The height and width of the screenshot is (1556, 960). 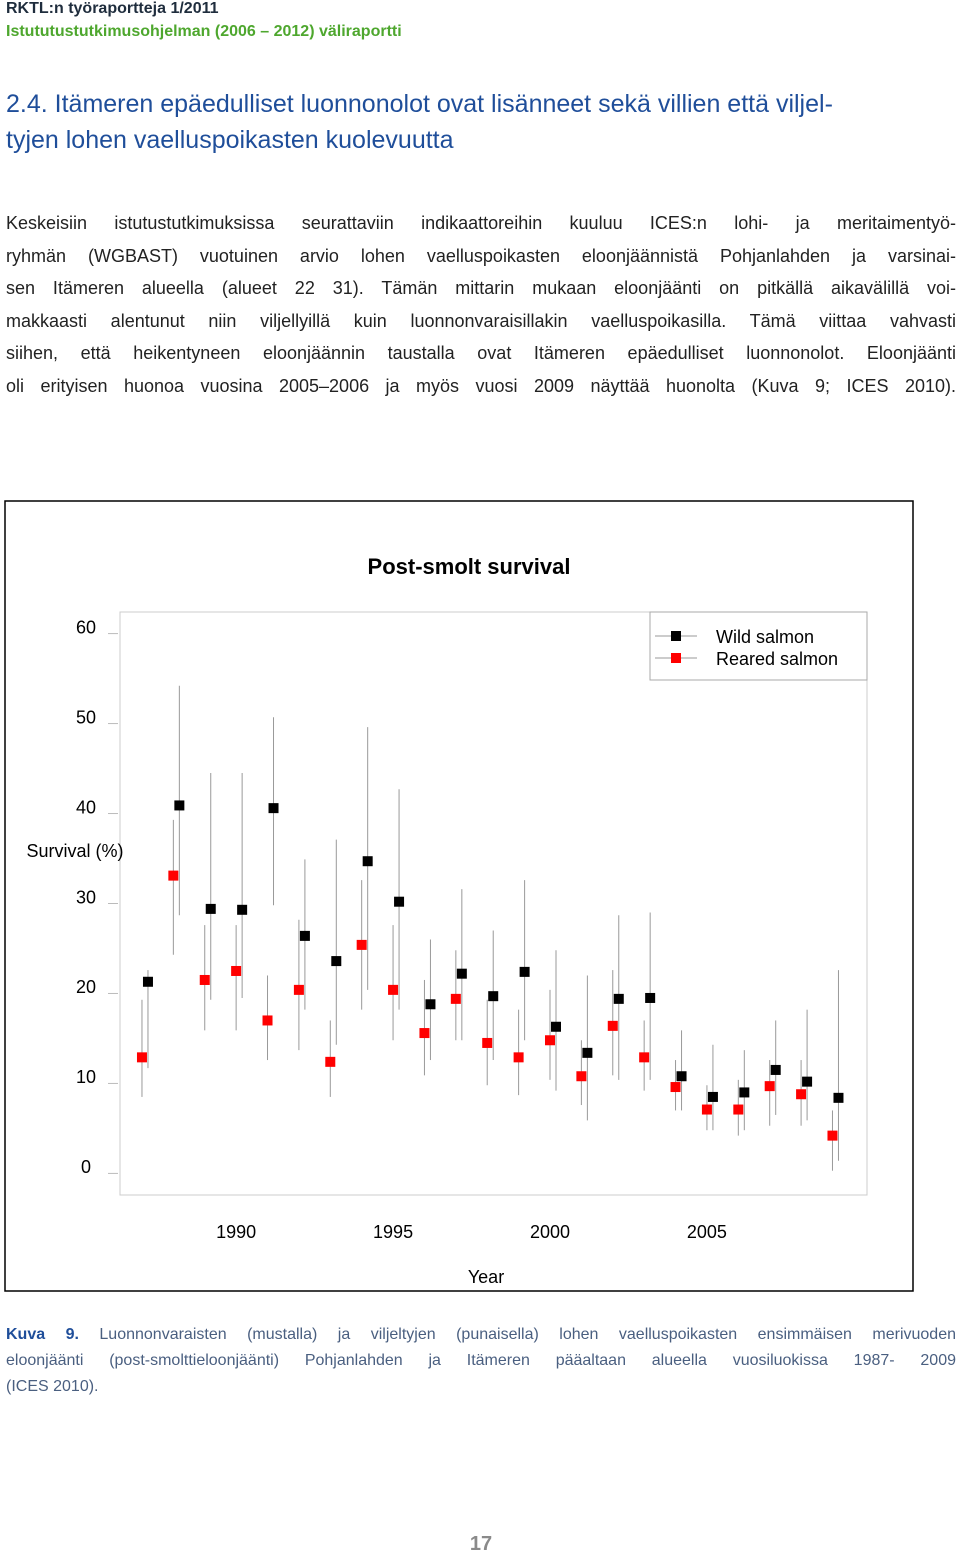 I want to click on y-tick-label: 0, so click(x=86, y=1167).